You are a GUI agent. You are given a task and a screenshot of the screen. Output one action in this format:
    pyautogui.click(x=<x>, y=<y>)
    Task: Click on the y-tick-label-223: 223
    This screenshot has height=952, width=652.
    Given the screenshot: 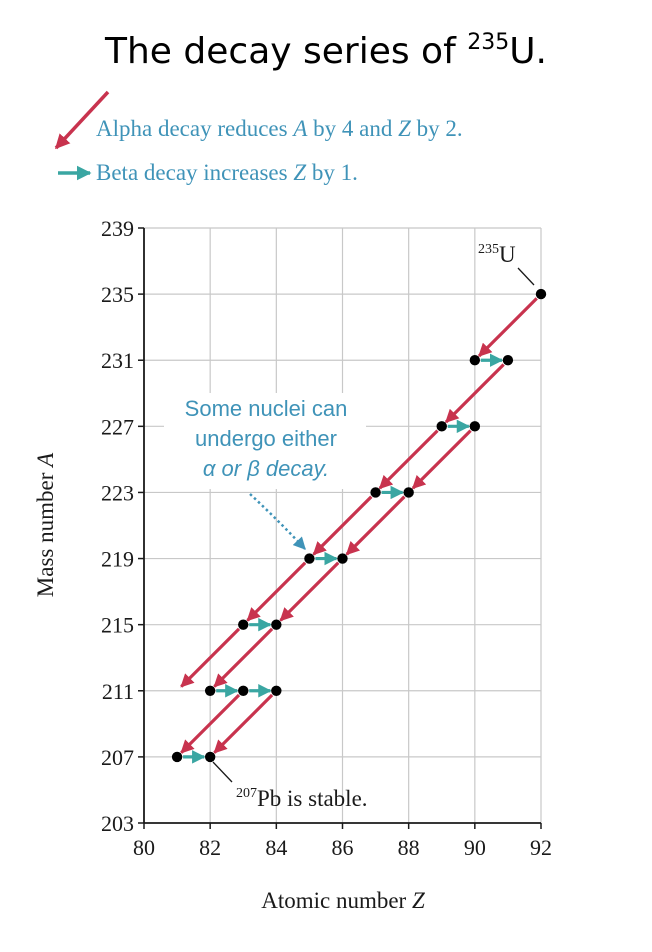 What is the action you would take?
    pyautogui.click(x=117, y=492)
    